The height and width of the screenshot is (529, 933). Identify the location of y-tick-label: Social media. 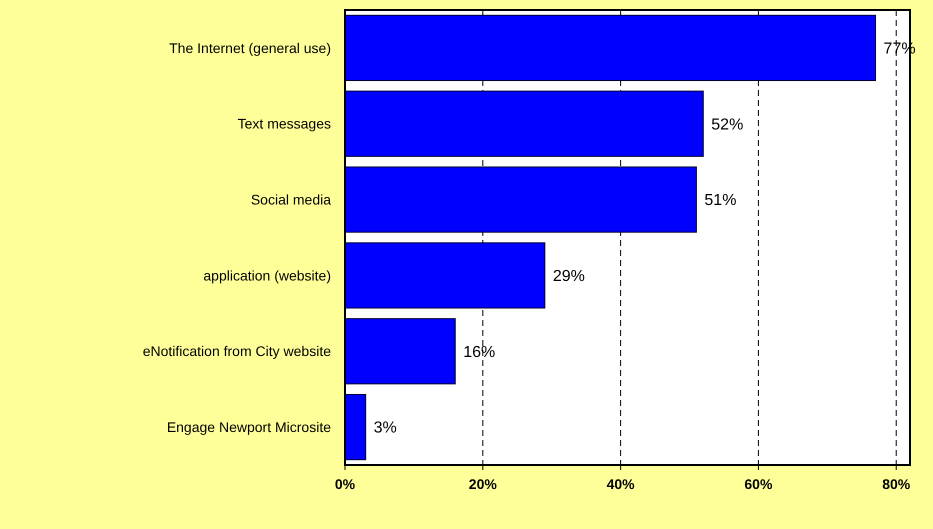
(291, 199).